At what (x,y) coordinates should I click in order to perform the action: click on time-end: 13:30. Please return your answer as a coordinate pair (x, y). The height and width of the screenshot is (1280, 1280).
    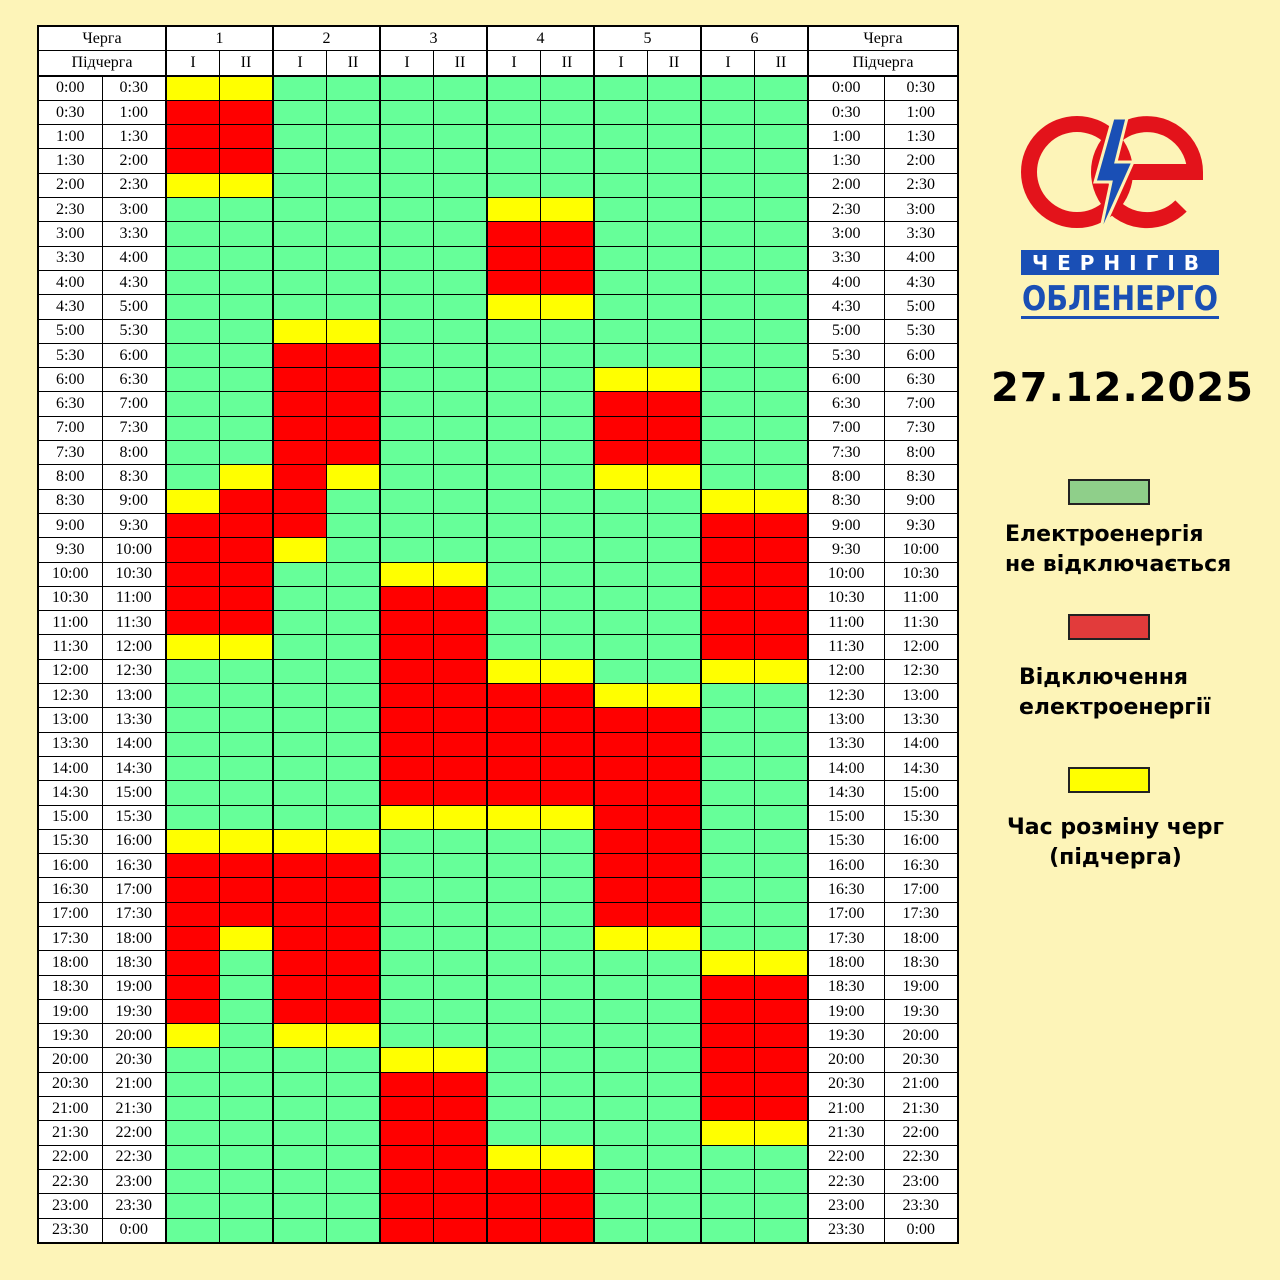
    Looking at the image, I should click on (134, 720).